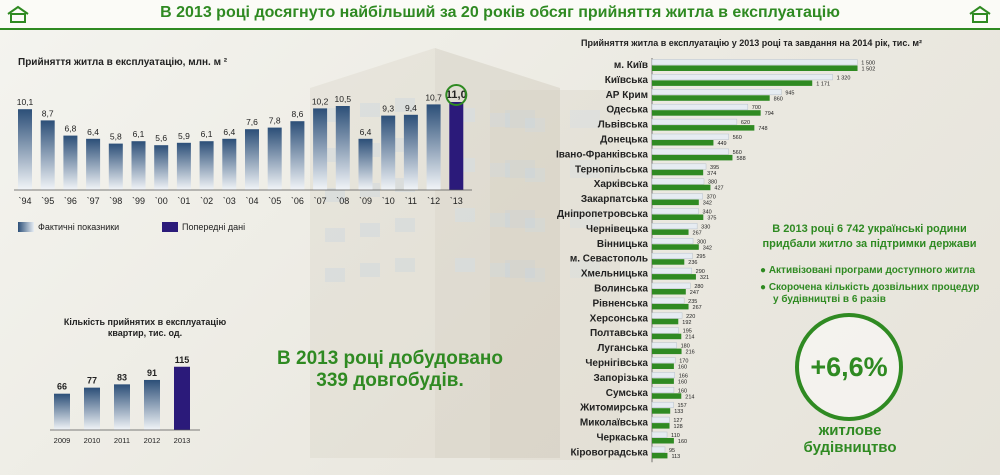 This screenshot has height=475, width=1000. What do you see at coordinates (718, 189) in the screenshot?
I see `bar-value-label: 427` at bounding box center [718, 189].